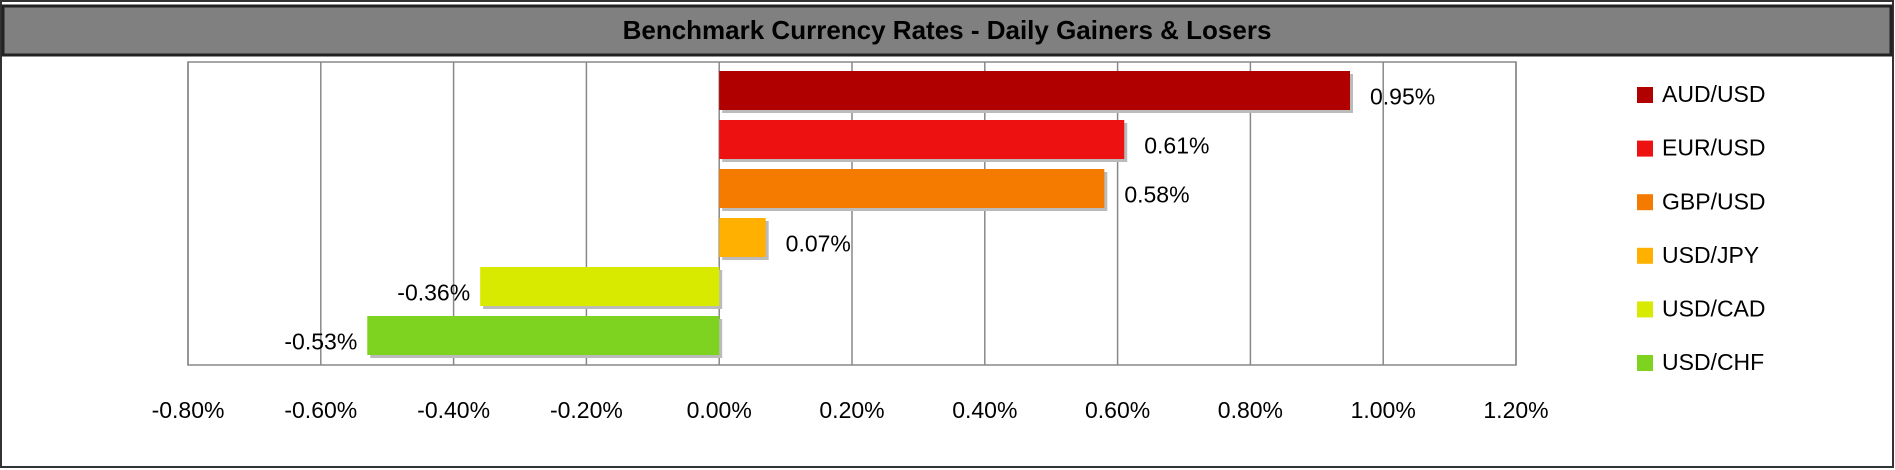 The image size is (1895, 470). What do you see at coordinates (1156, 195) in the screenshot?
I see `data-label: 0.58%` at bounding box center [1156, 195].